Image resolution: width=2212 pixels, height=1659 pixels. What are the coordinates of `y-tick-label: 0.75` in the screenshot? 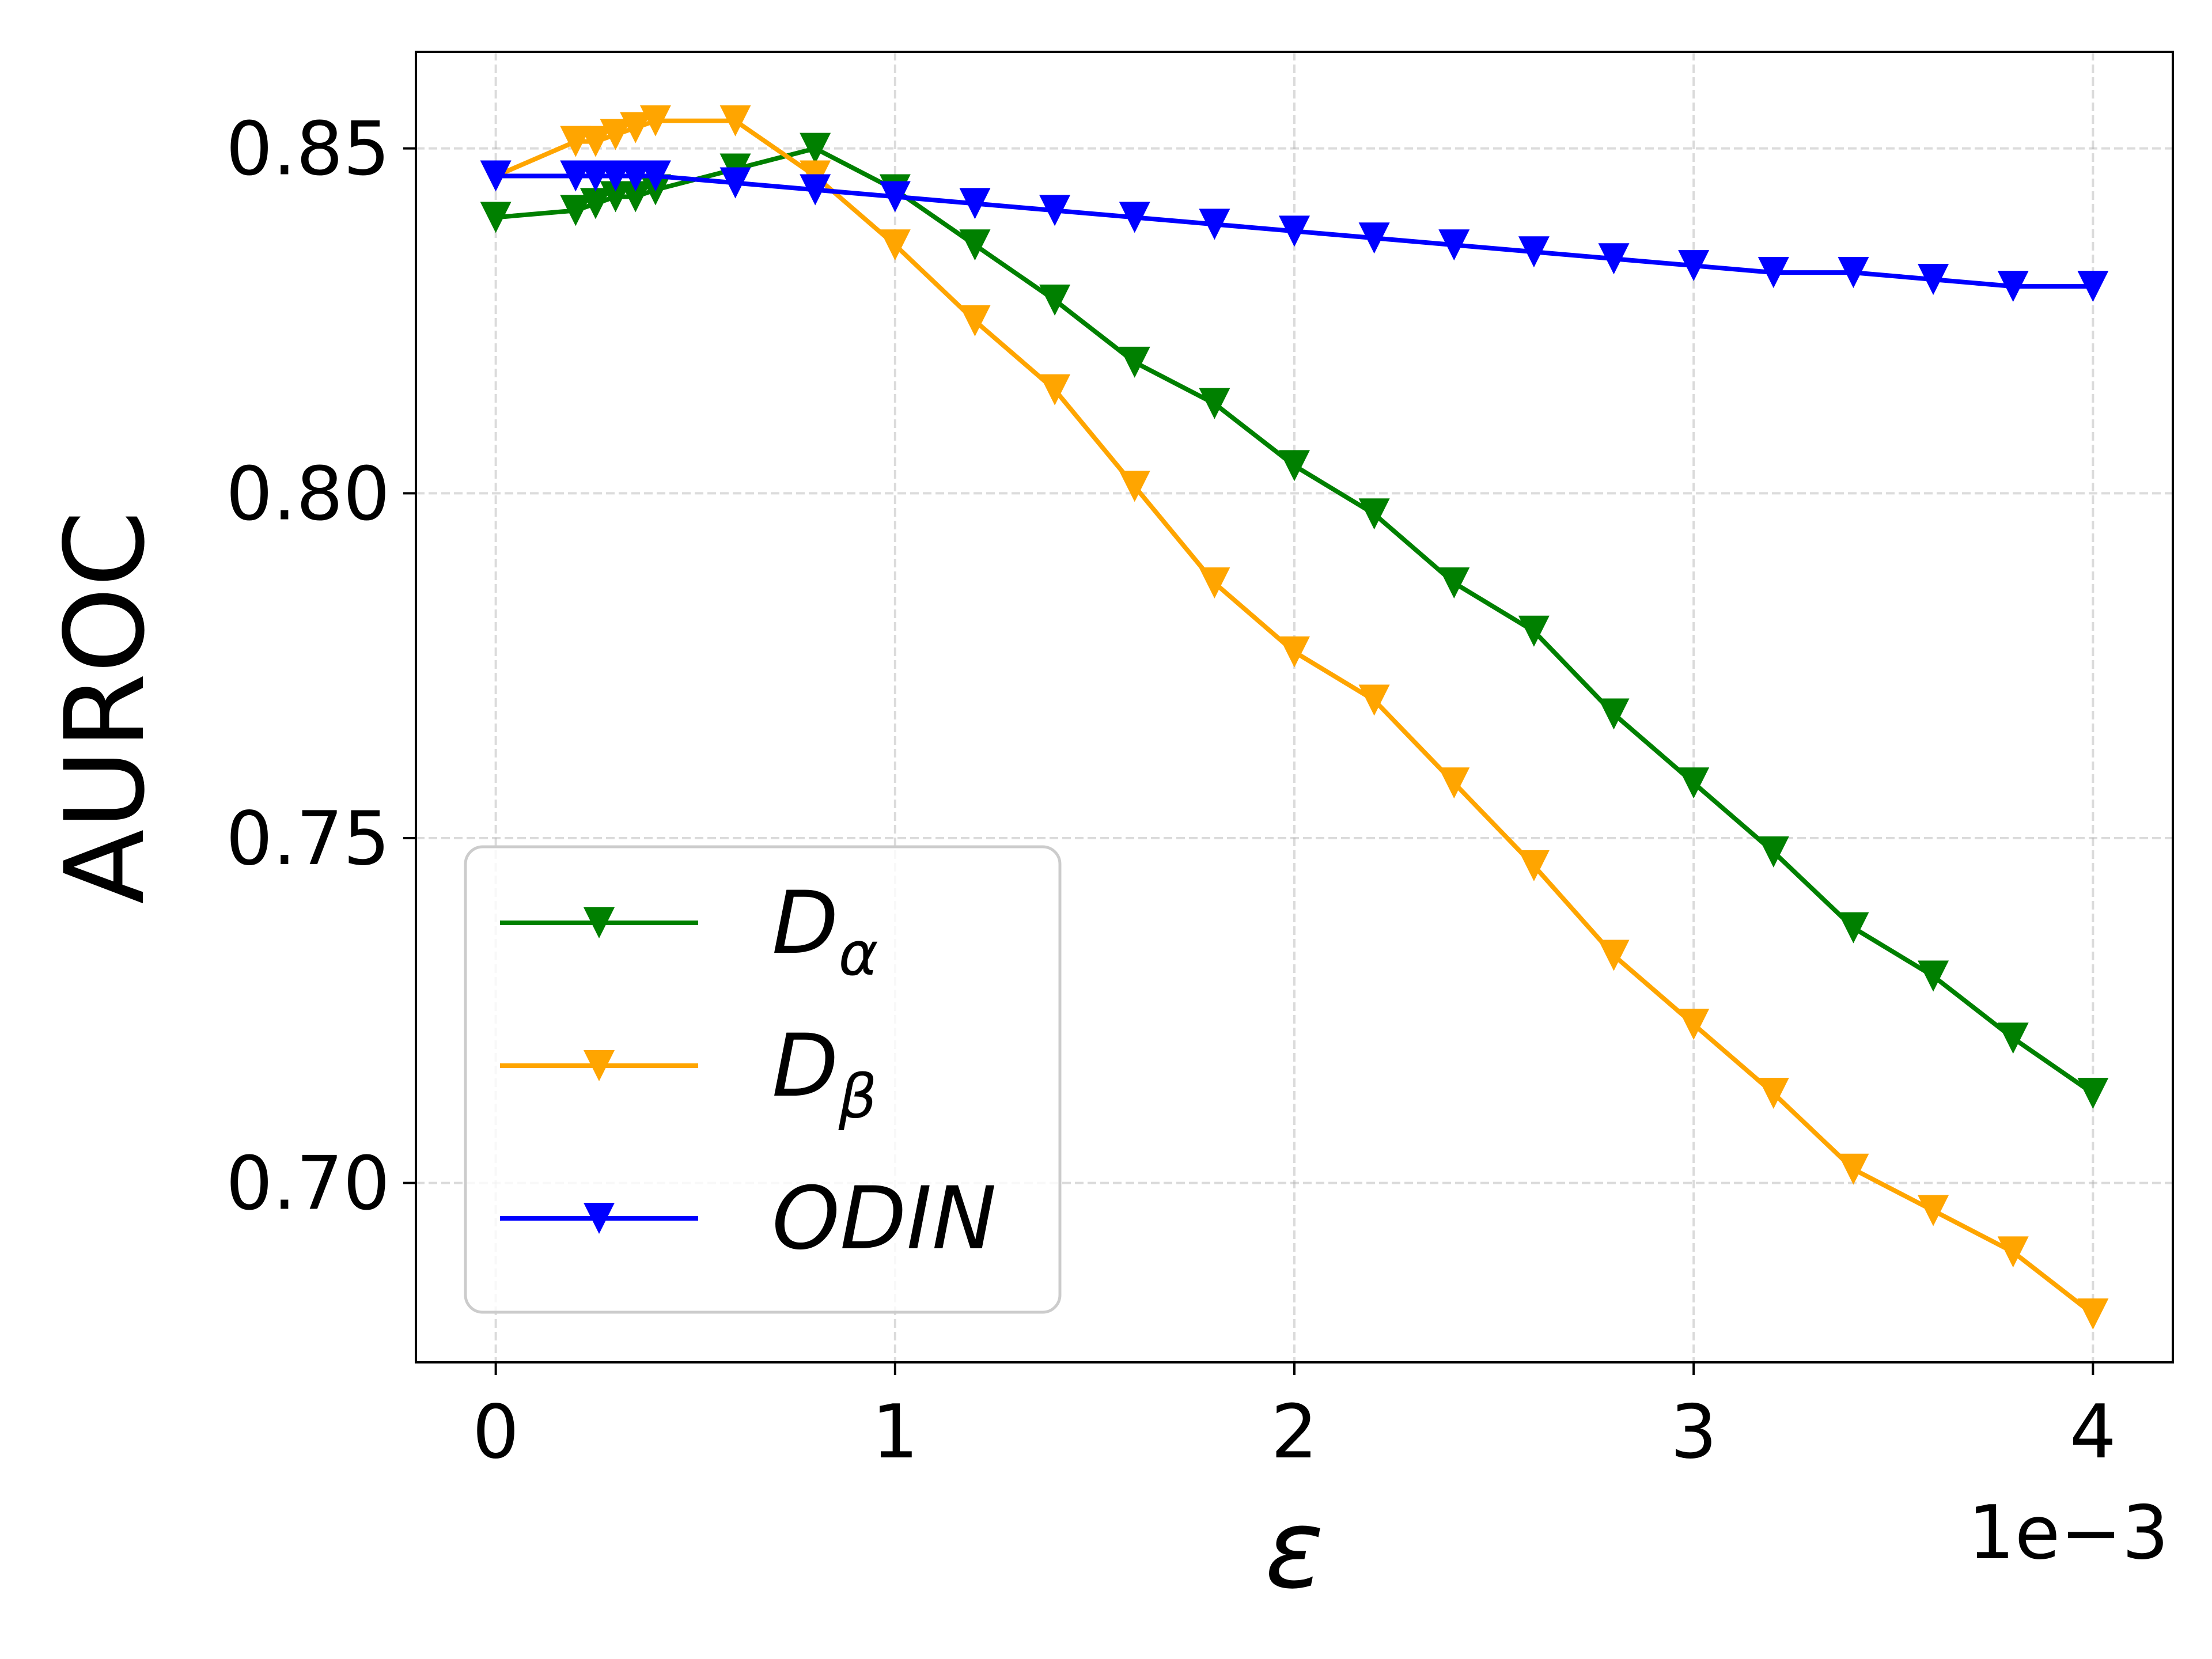 It's located at (308, 839).